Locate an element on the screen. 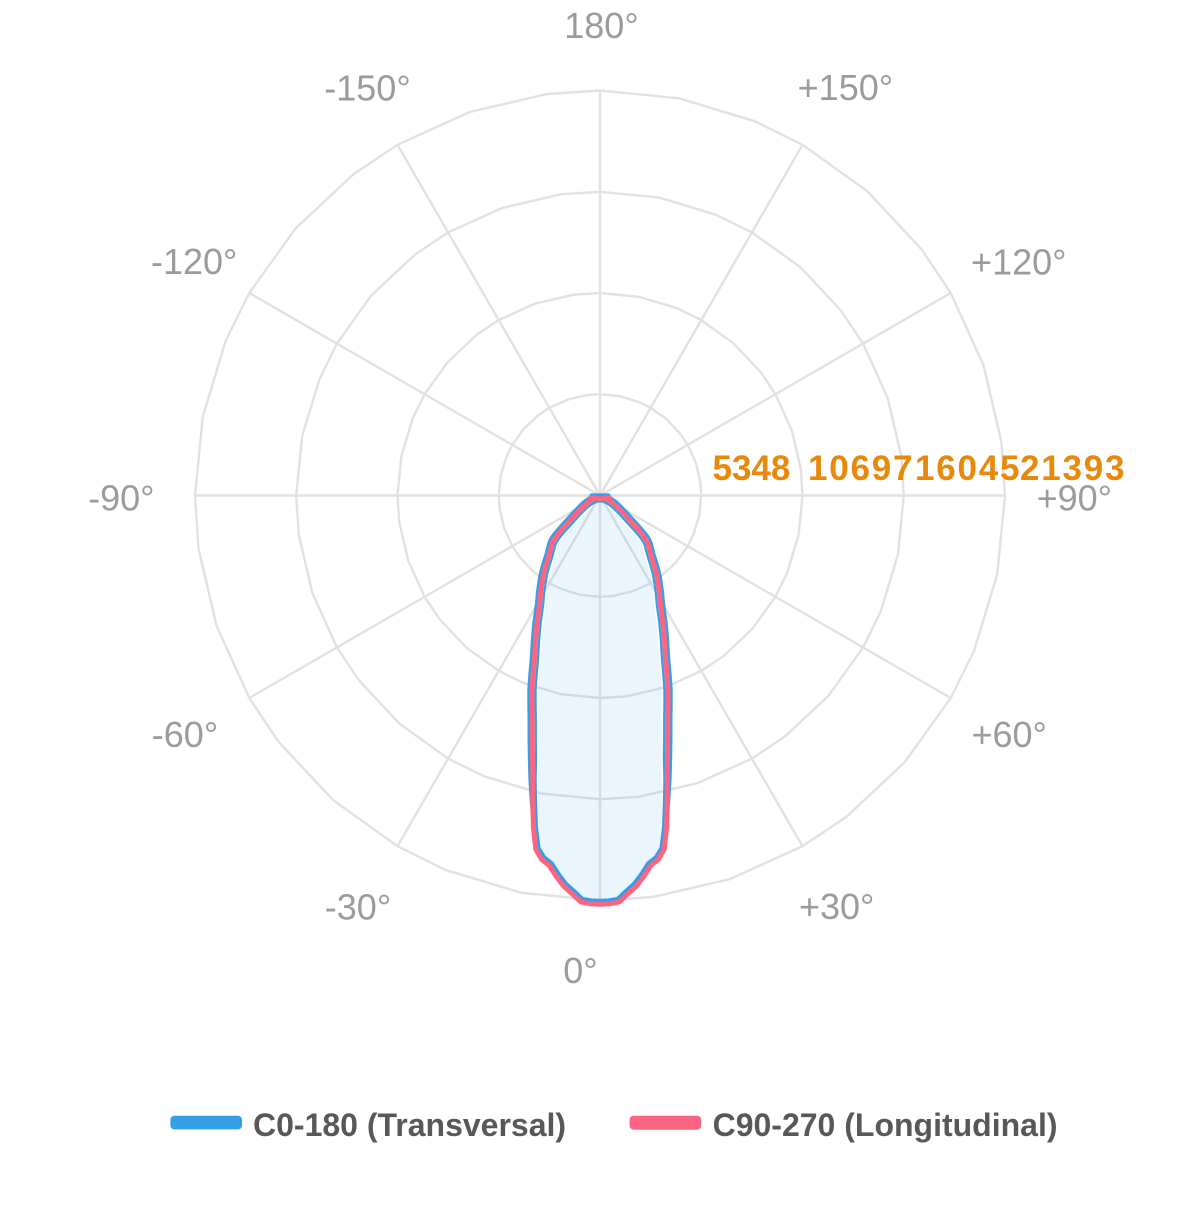 The image size is (1200, 1205). svg-text: -90° is located at coordinates (121, 498).